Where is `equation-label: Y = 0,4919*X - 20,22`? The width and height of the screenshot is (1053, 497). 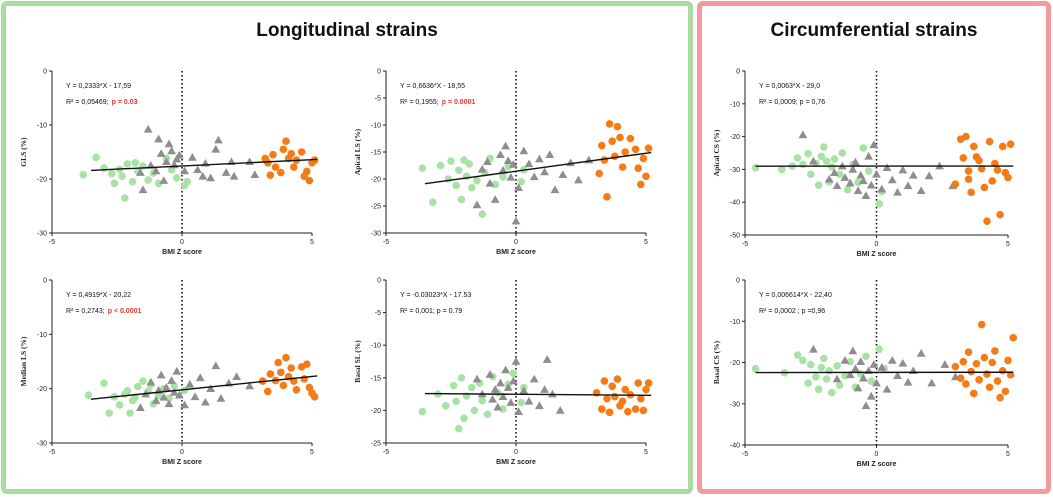 equation-label: Y = 0,4919*X - 20,22 is located at coordinates (98, 295).